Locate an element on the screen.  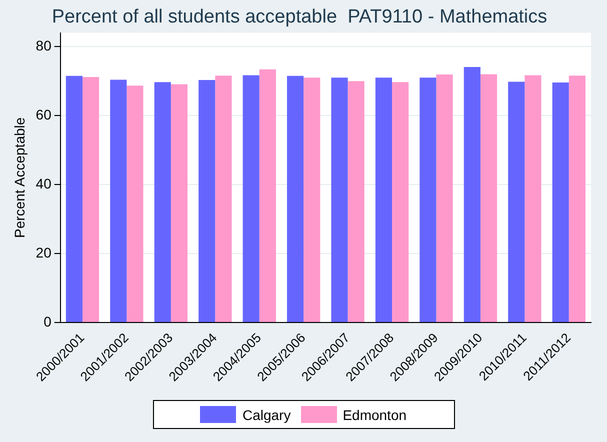
legend-label: Calgary is located at coordinates (266, 414).